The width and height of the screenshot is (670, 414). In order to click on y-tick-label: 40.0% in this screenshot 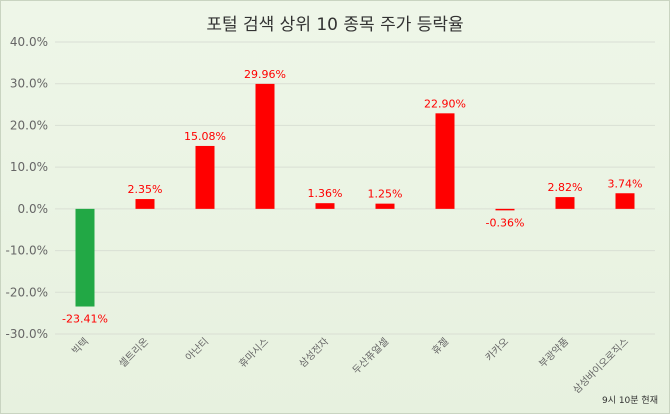, I will do `click(29, 42)`.